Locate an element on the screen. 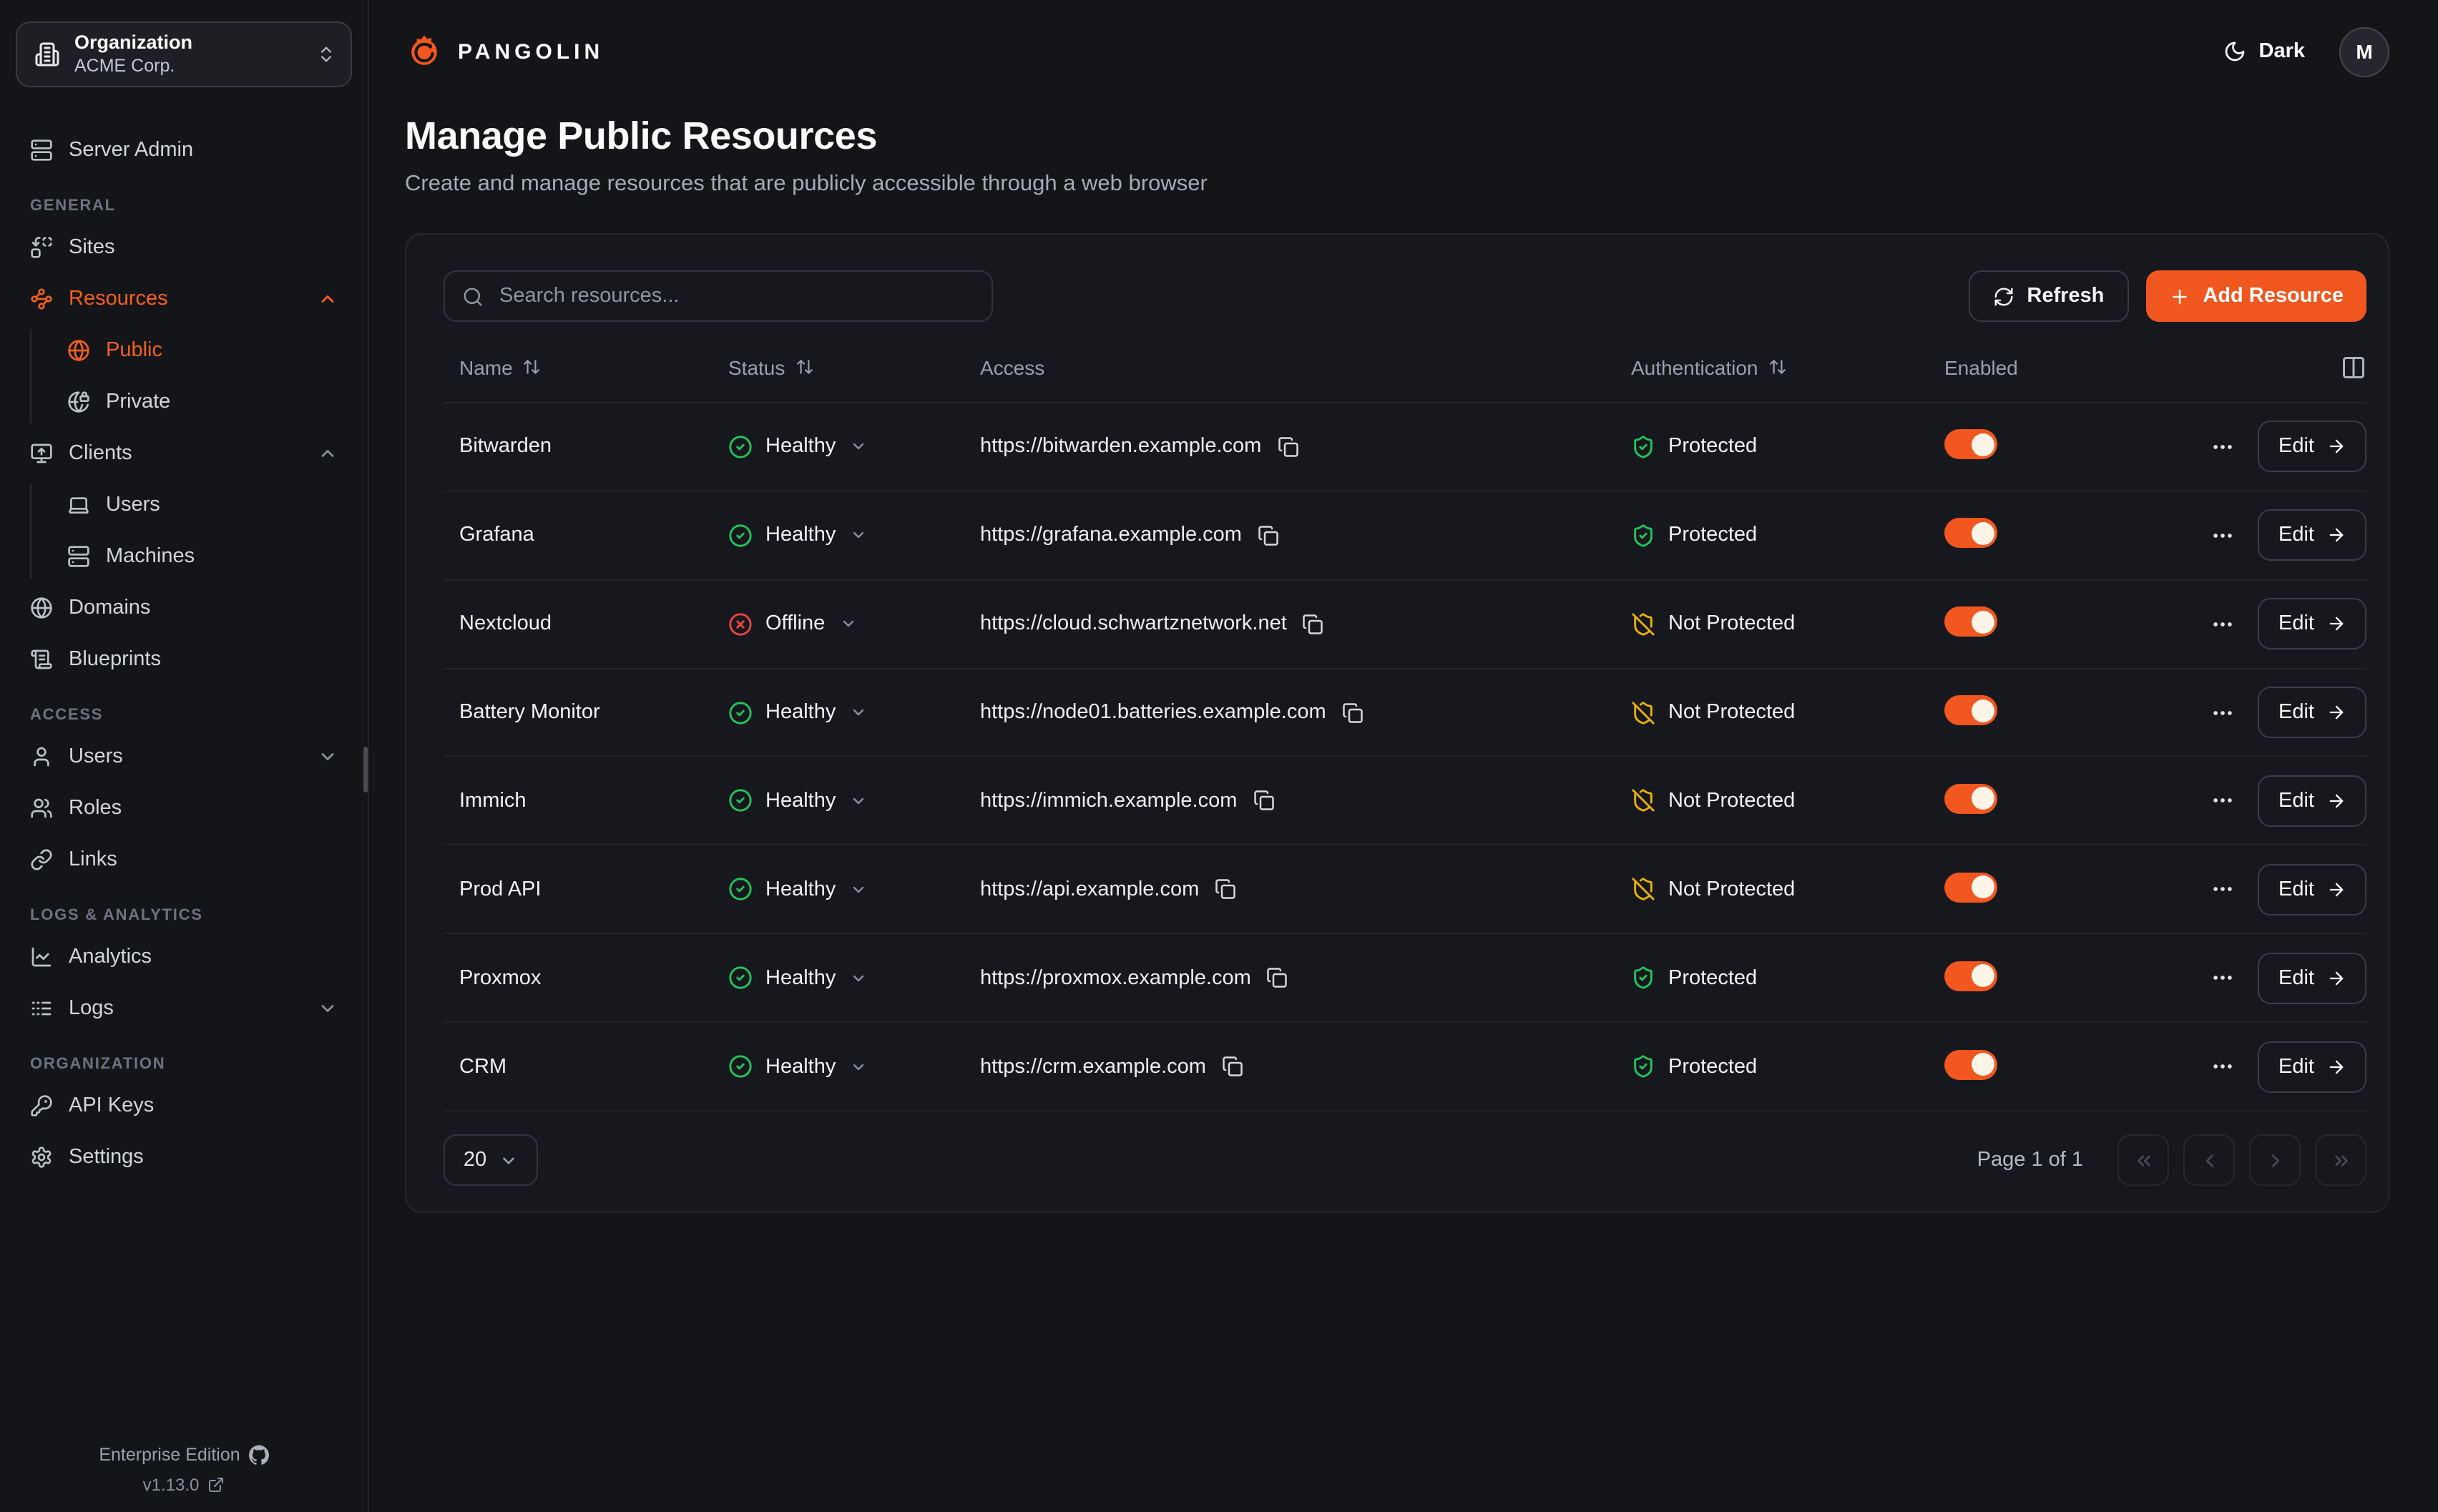 This screenshot has width=2438, height=1512. sidebar-item-settings: Settings is located at coordinates (184, 1157).